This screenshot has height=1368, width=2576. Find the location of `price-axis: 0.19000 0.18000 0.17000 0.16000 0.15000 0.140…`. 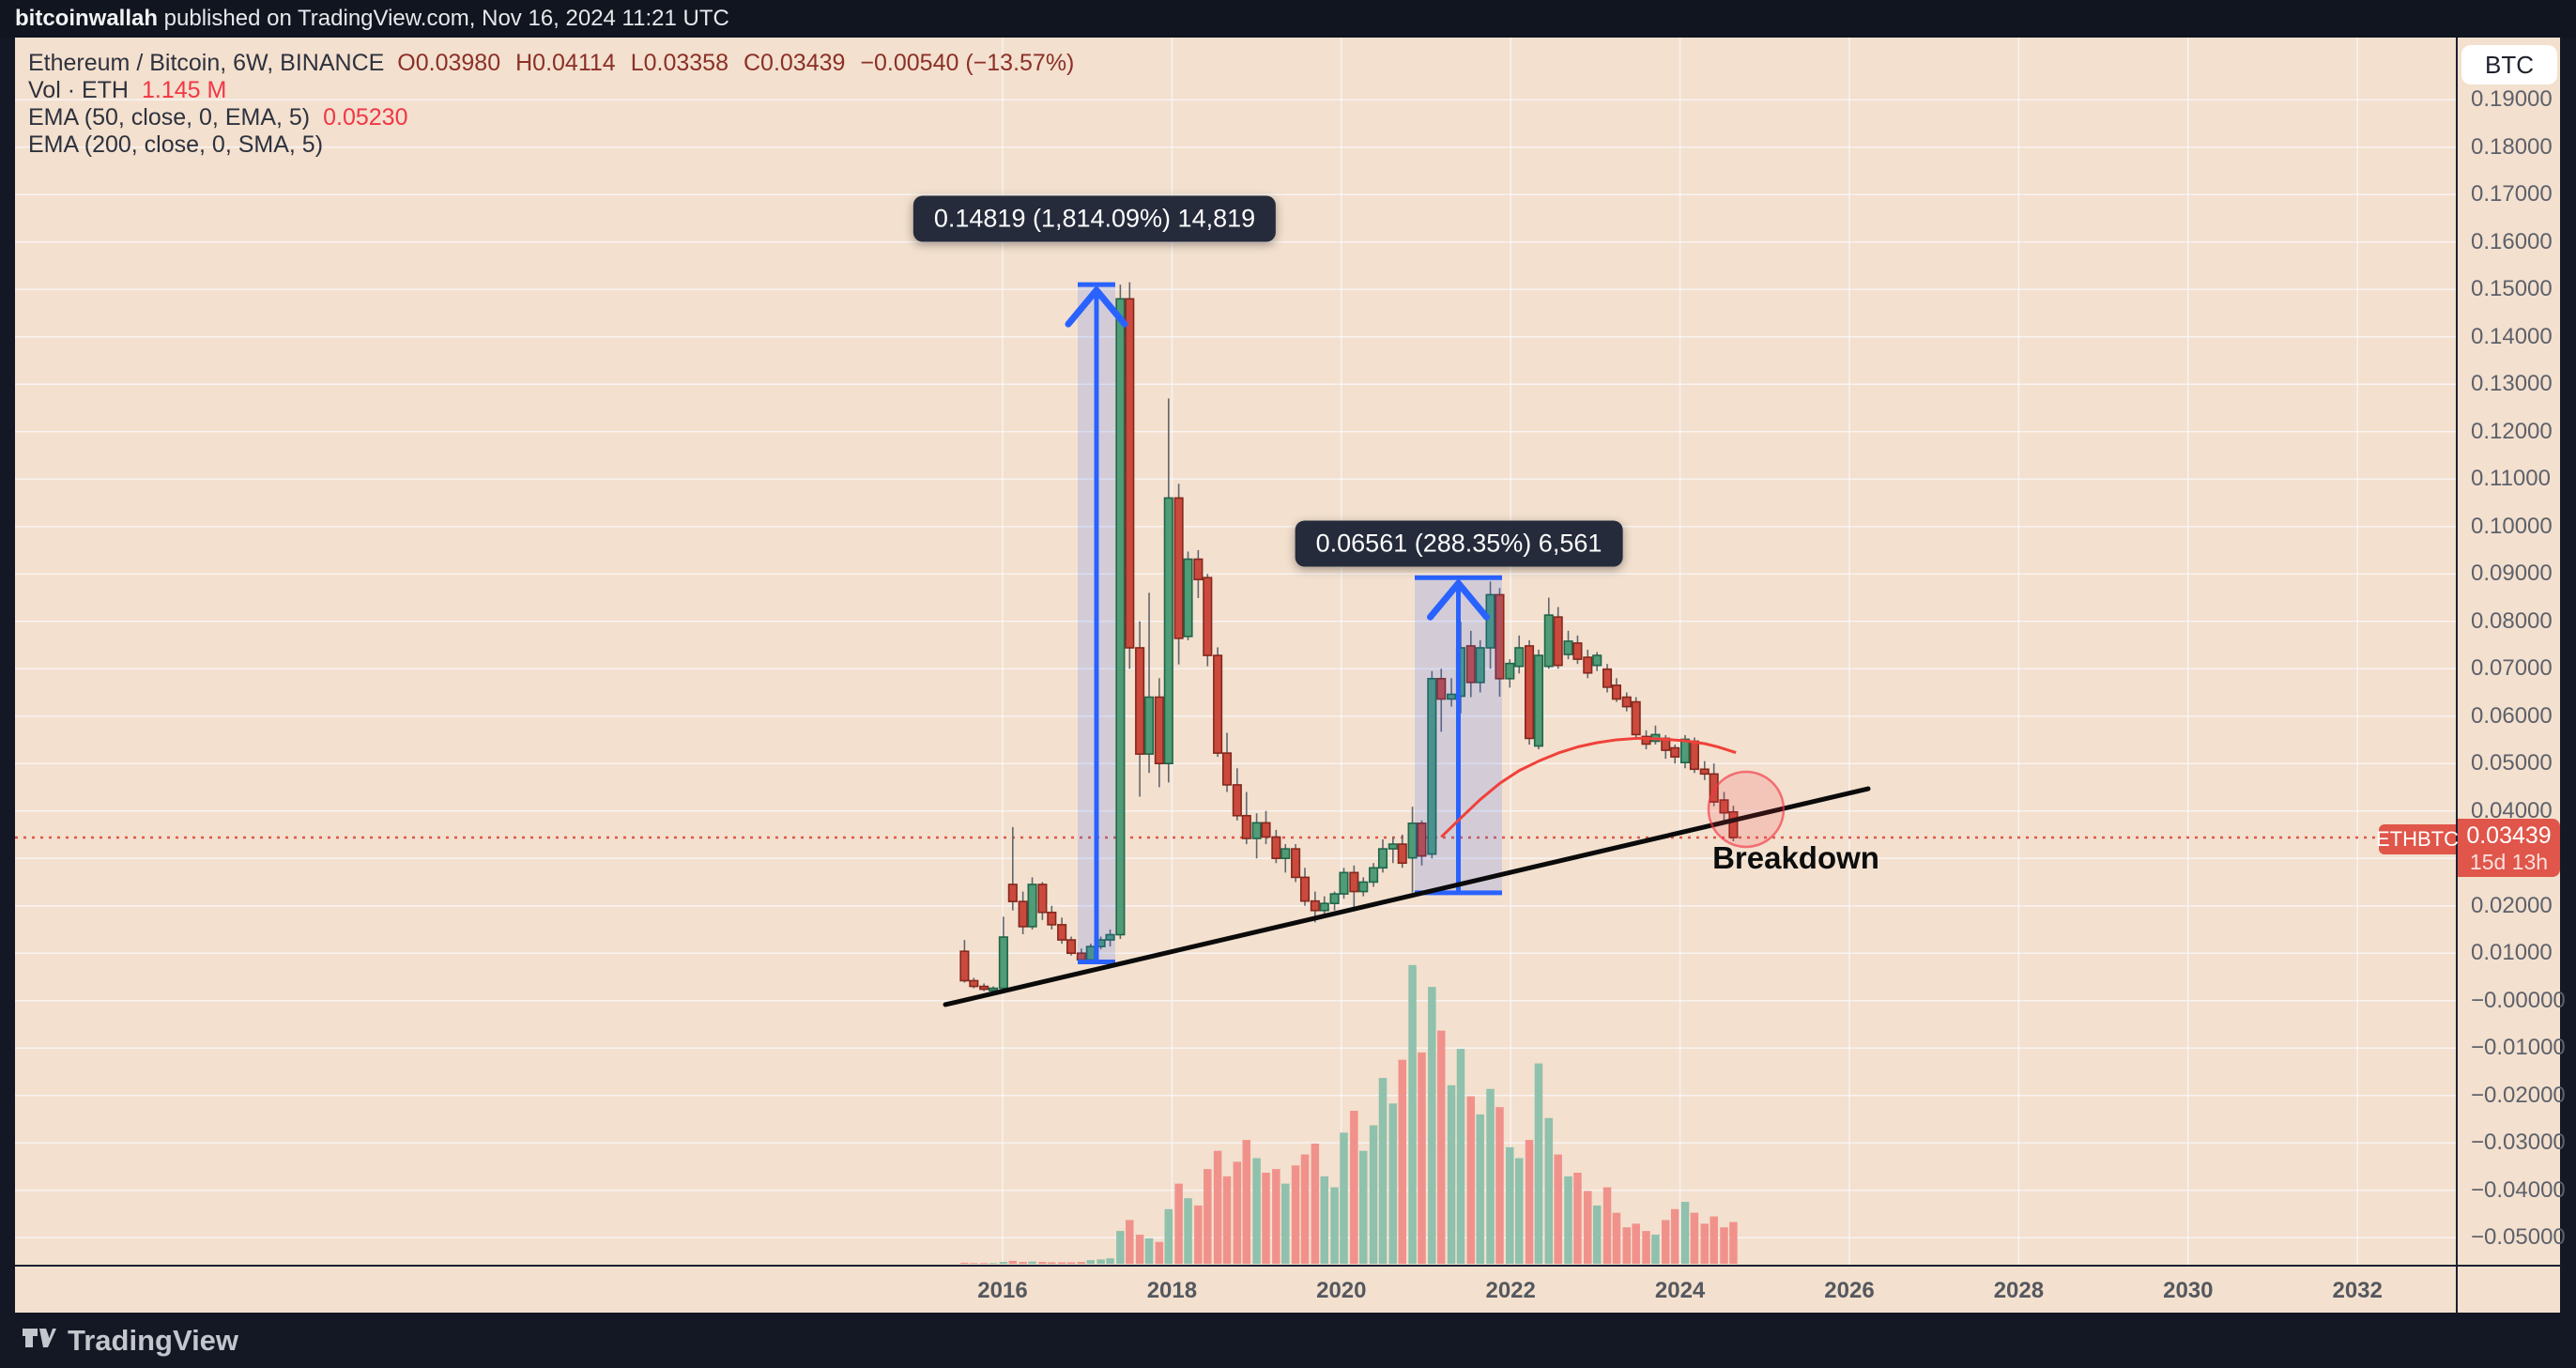

price-axis: 0.19000 0.18000 0.17000 0.16000 0.15000 0.140… is located at coordinates (2518, 684).